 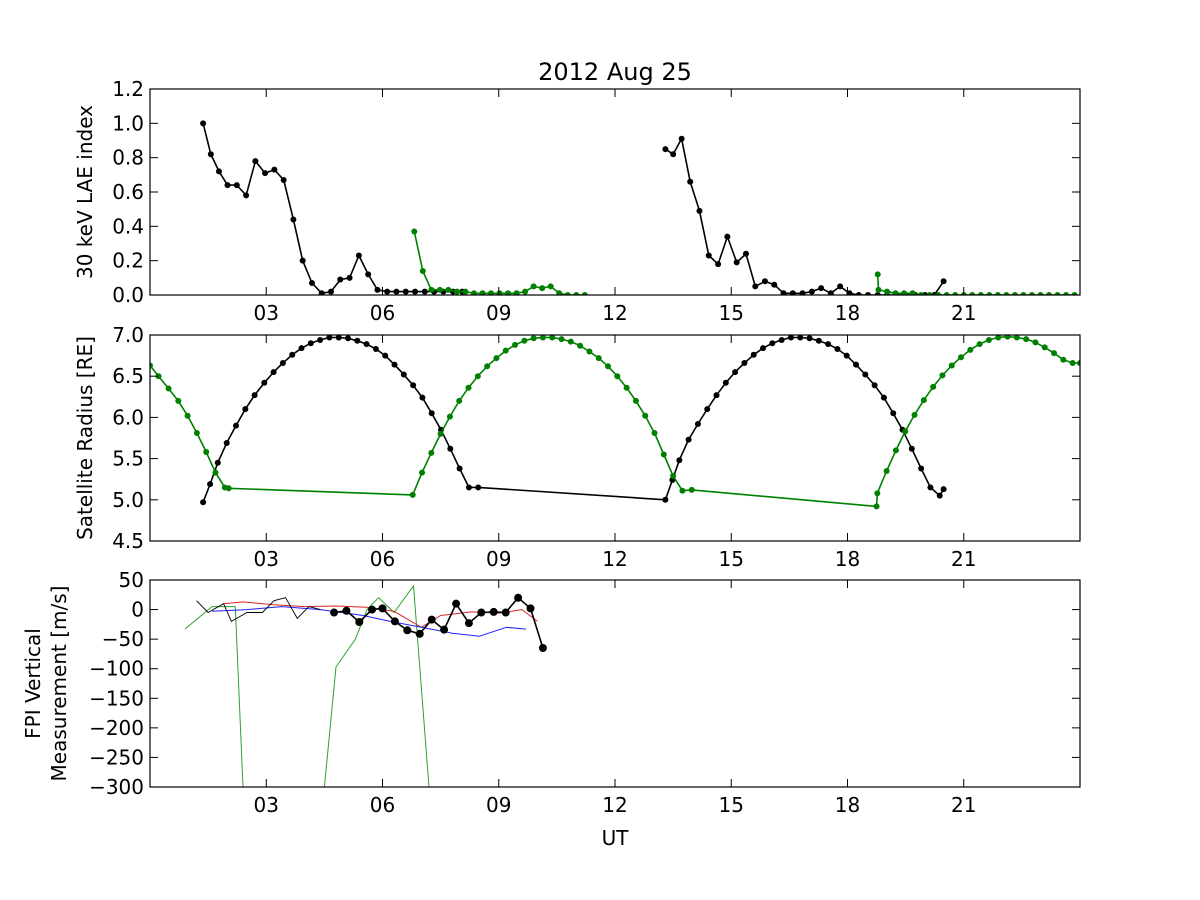 I want to click on plot-area, so click(x=365, y=686).